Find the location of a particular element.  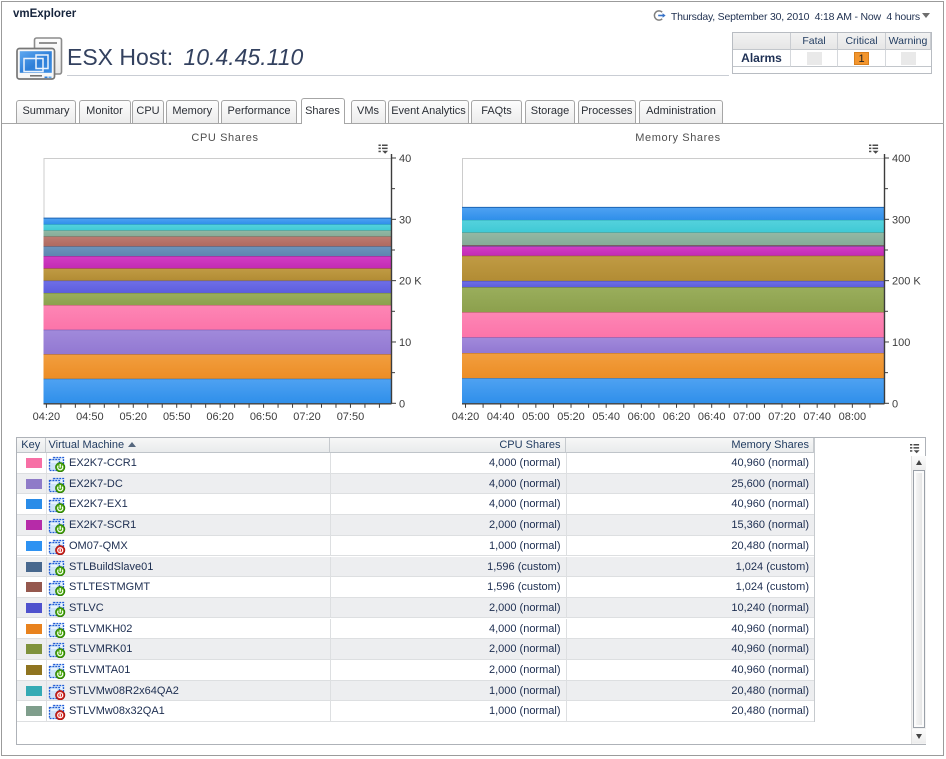

svg-text: CPU Shares is located at coordinates (224, 138).